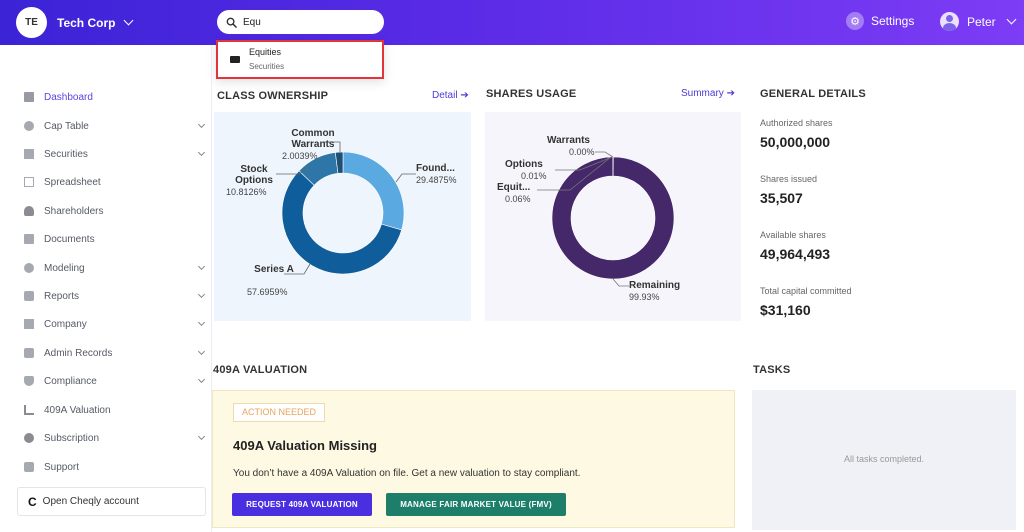 The height and width of the screenshot is (532, 1024). Describe the element at coordinates (29, 126) in the screenshot. I see `pie-chart-icon` at that location.